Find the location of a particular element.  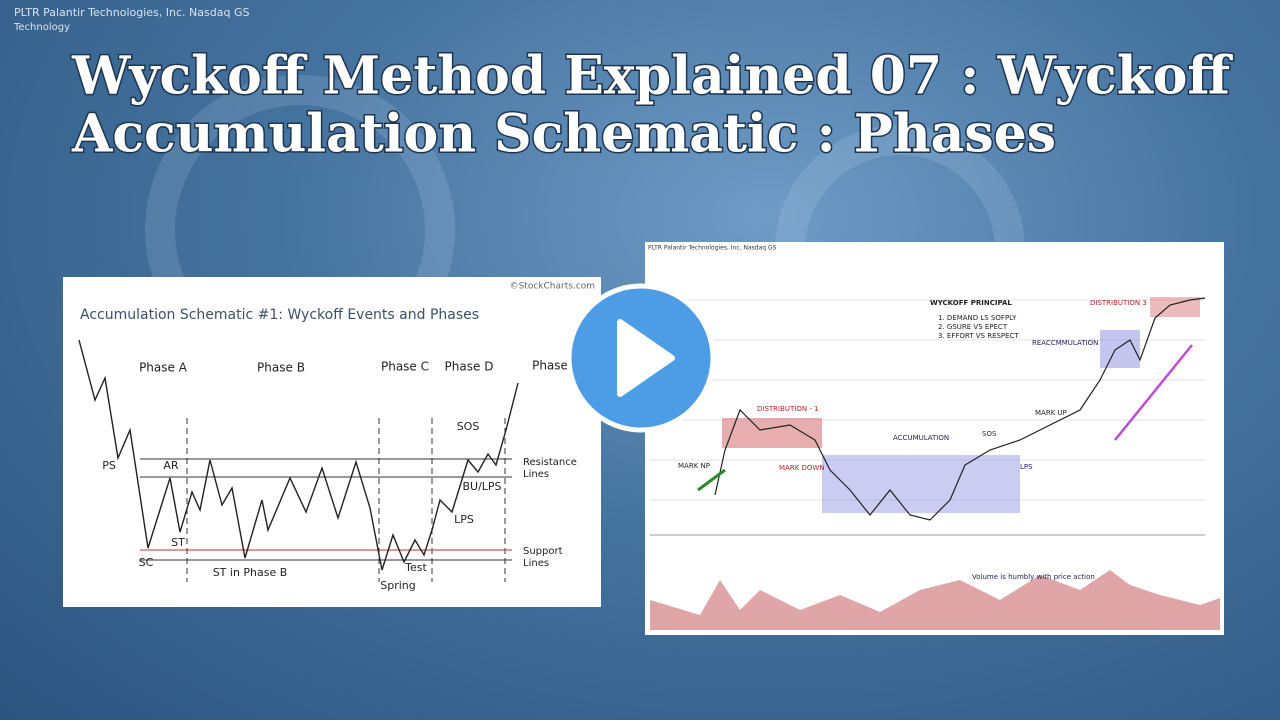

line-label: Support Lines is located at coordinates (543, 557).